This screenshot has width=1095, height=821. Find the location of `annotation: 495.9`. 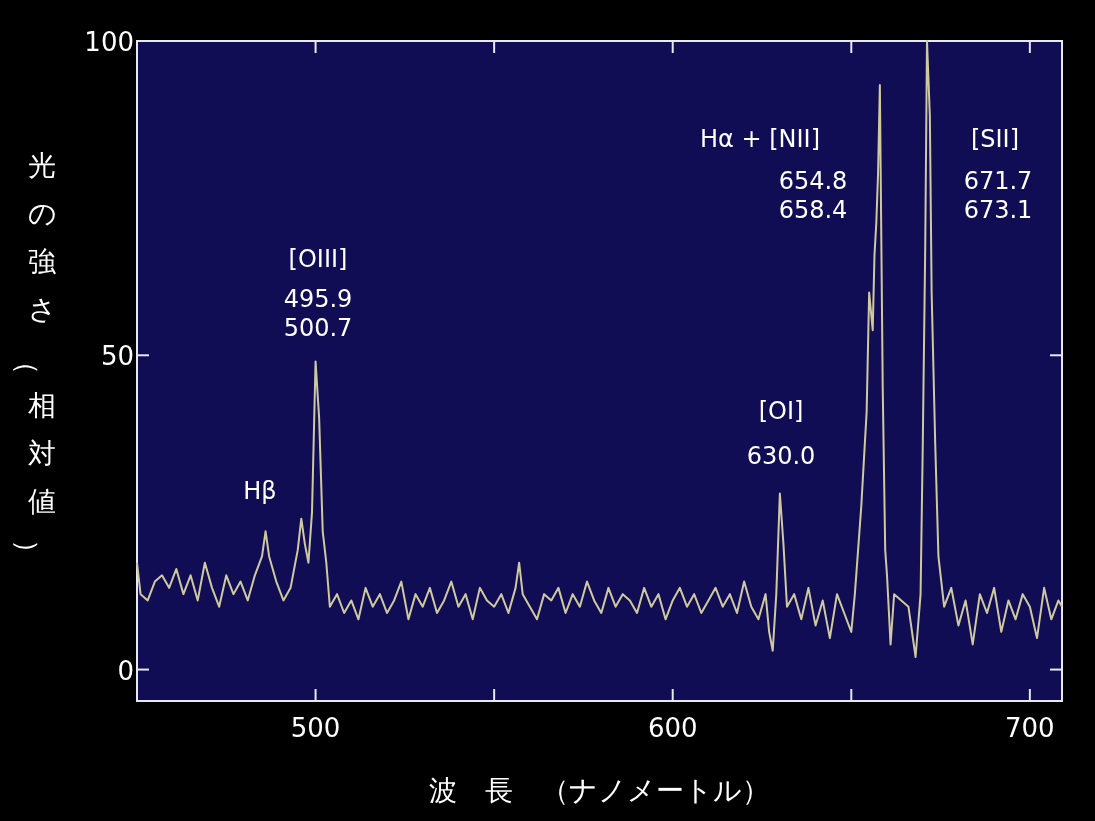

annotation: 495.9 is located at coordinates (318, 299).